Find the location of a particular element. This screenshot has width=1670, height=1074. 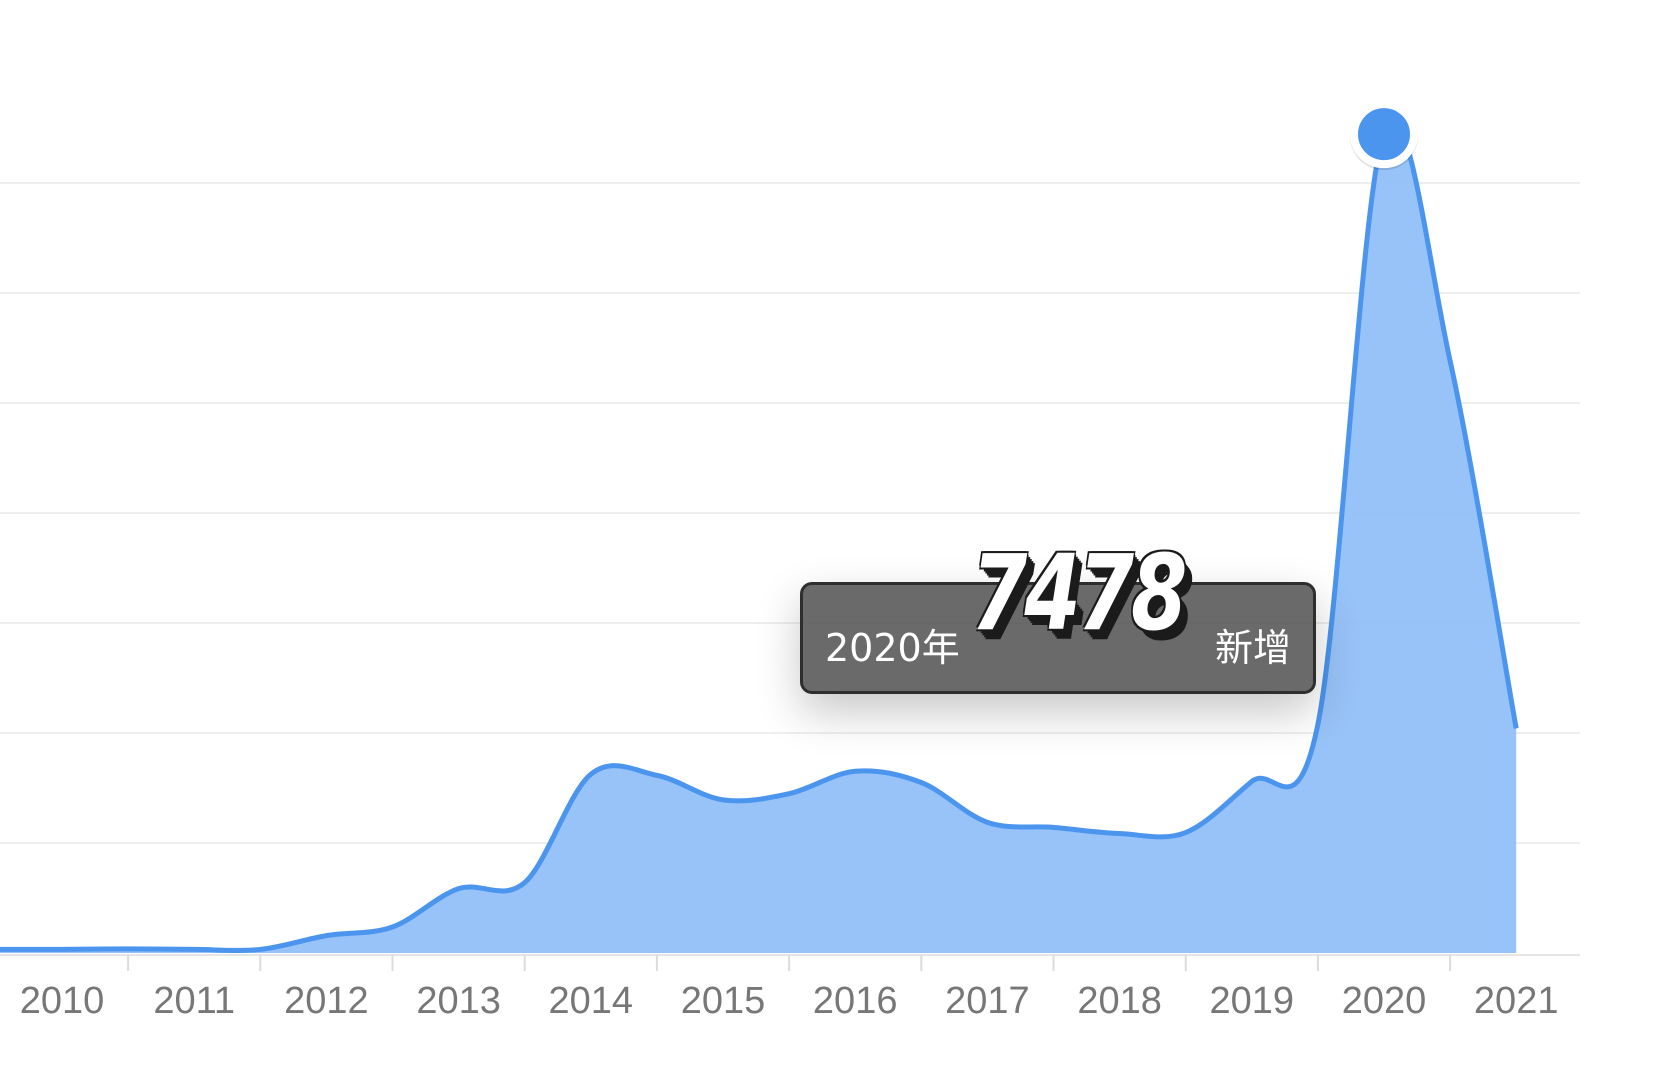

x-axis-ticks is located at coordinates (789, 963).